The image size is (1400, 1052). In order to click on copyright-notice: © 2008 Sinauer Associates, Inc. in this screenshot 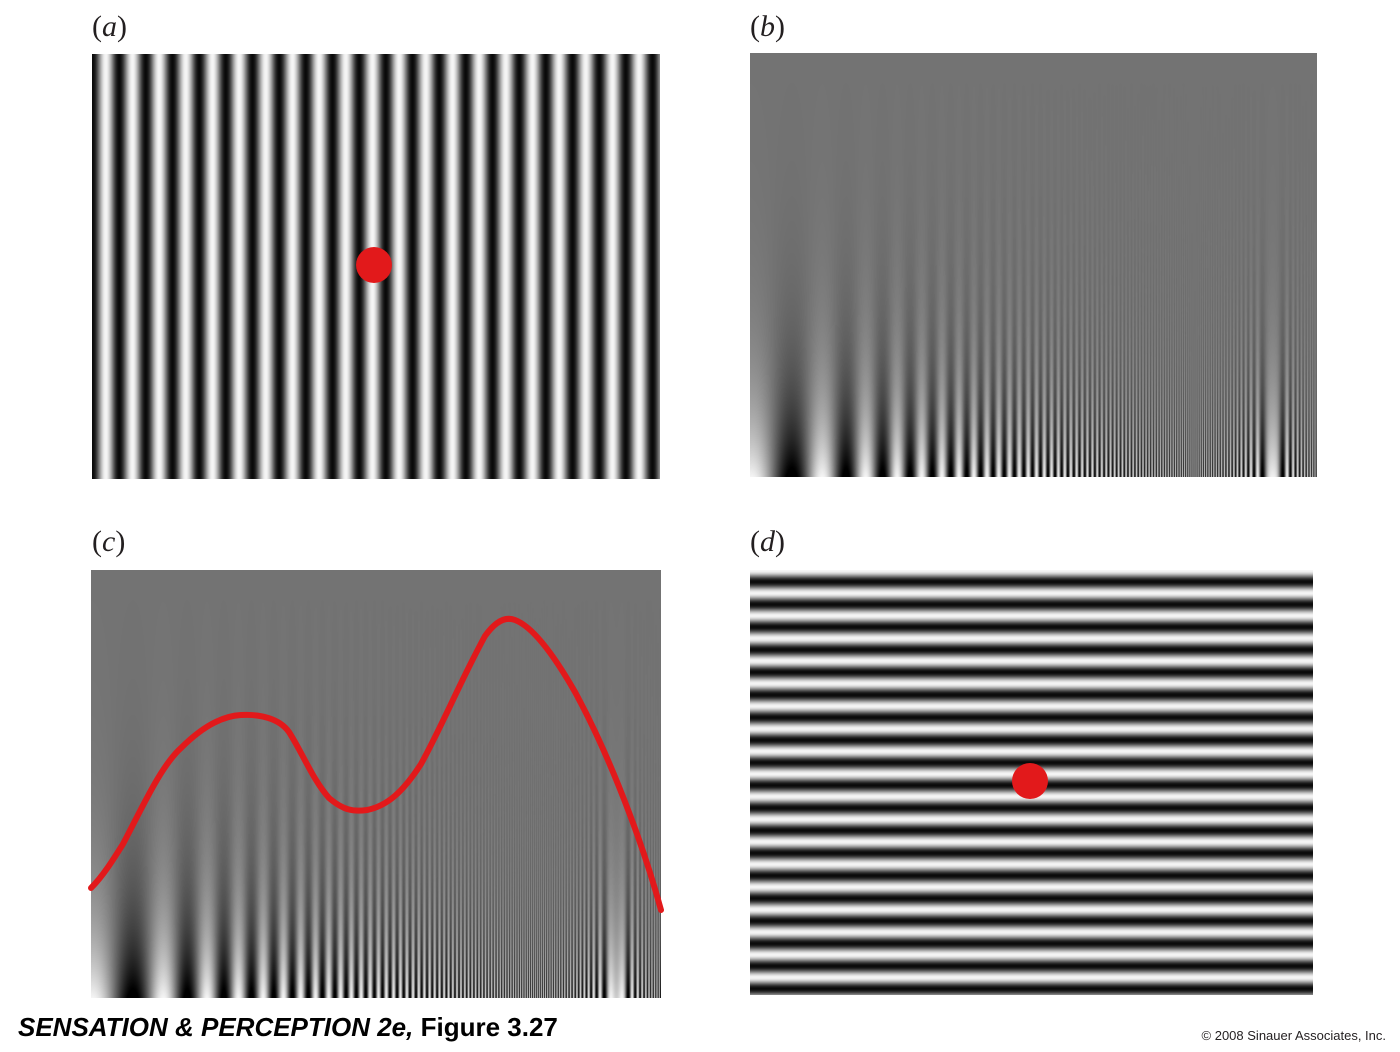, I will do `click(1293, 1035)`.